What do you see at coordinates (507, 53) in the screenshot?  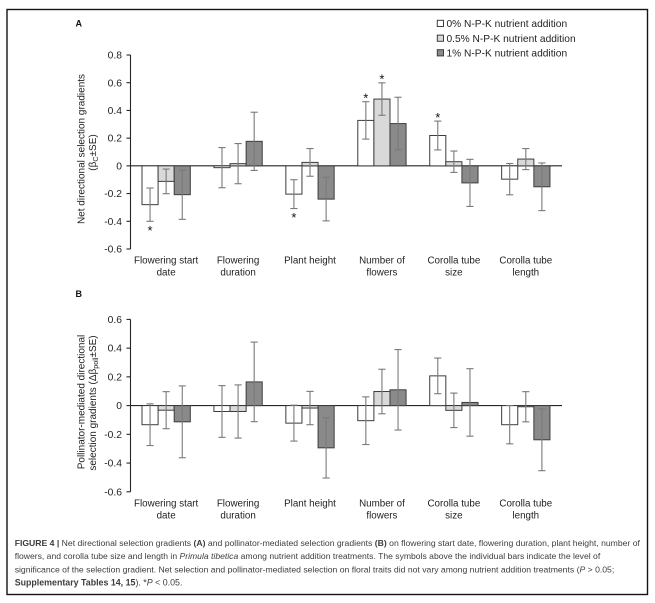 I see `svg-text: 1% N-P-K nutrient addition` at bounding box center [507, 53].